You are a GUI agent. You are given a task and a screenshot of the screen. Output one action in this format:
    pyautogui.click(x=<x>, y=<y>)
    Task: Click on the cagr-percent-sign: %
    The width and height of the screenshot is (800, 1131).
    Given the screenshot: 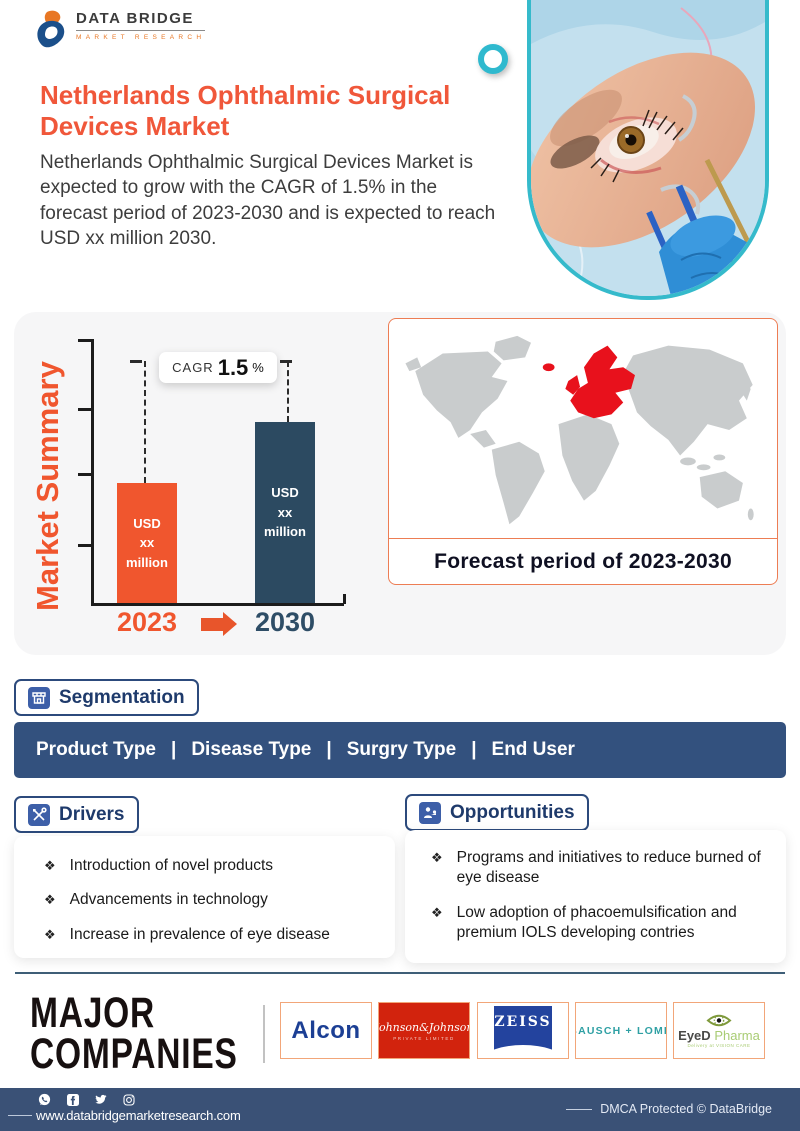 What is the action you would take?
    pyautogui.click(x=258, y=367)
    